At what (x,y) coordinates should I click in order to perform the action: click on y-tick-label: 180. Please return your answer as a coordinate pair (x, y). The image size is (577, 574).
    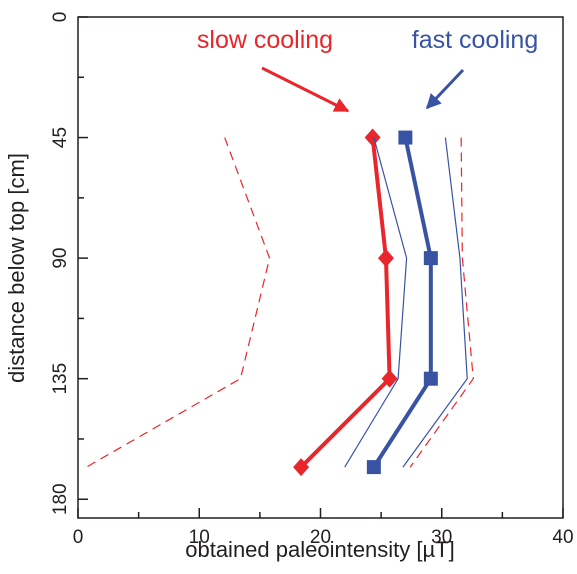
    Looking at the image, I should click on (60, 499).